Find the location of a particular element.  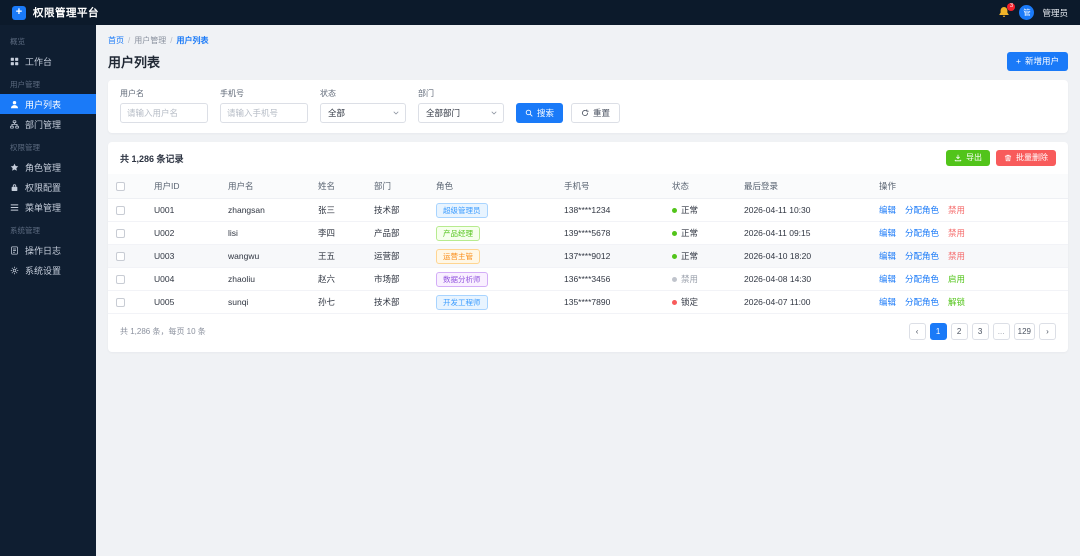

sidebar-item: 部门管理 is located at coordinates (48, 124).